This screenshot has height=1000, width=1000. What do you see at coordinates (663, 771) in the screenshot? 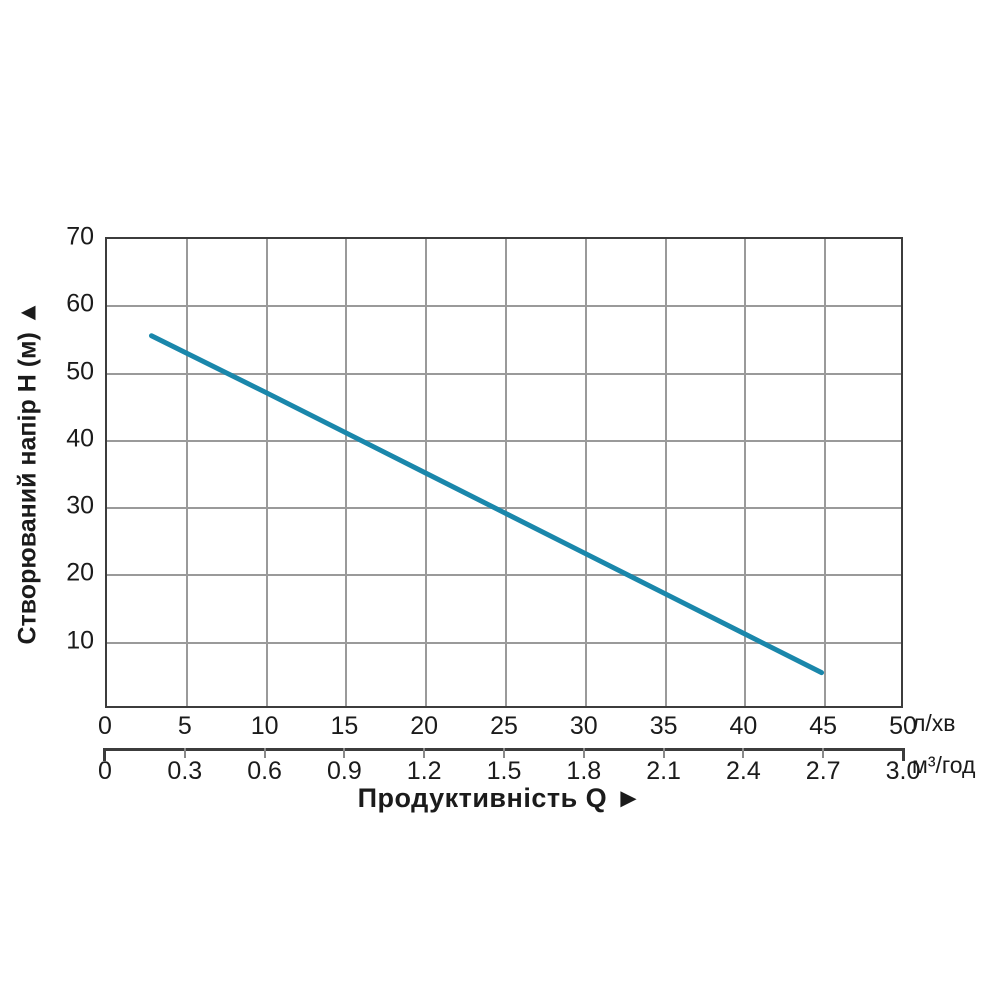
I see `x-axis-secondary-tick-label: 2.1` at bounding box center [663, 771].